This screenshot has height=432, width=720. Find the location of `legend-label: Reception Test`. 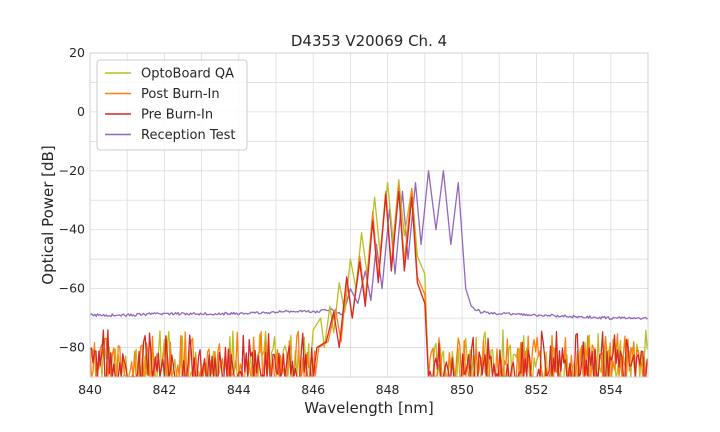

legend-label: Reception Test is located at coordinates (188, 135).